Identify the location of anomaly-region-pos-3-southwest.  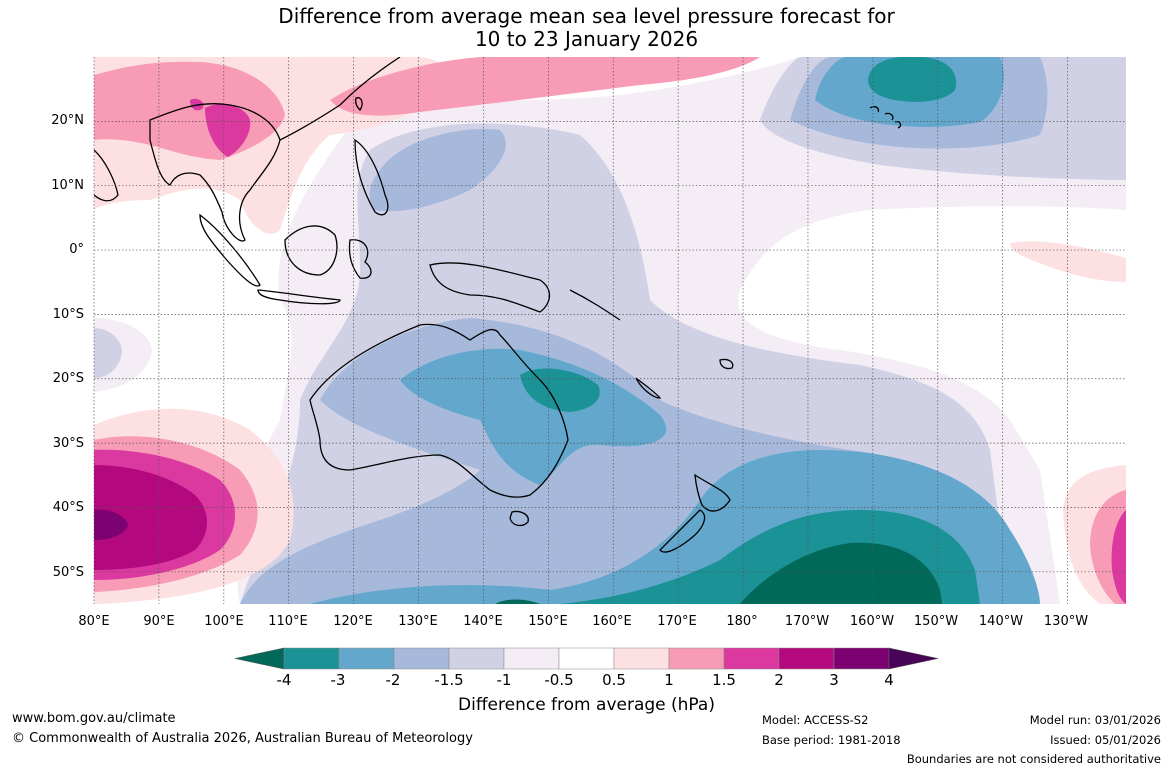
(111, 524).